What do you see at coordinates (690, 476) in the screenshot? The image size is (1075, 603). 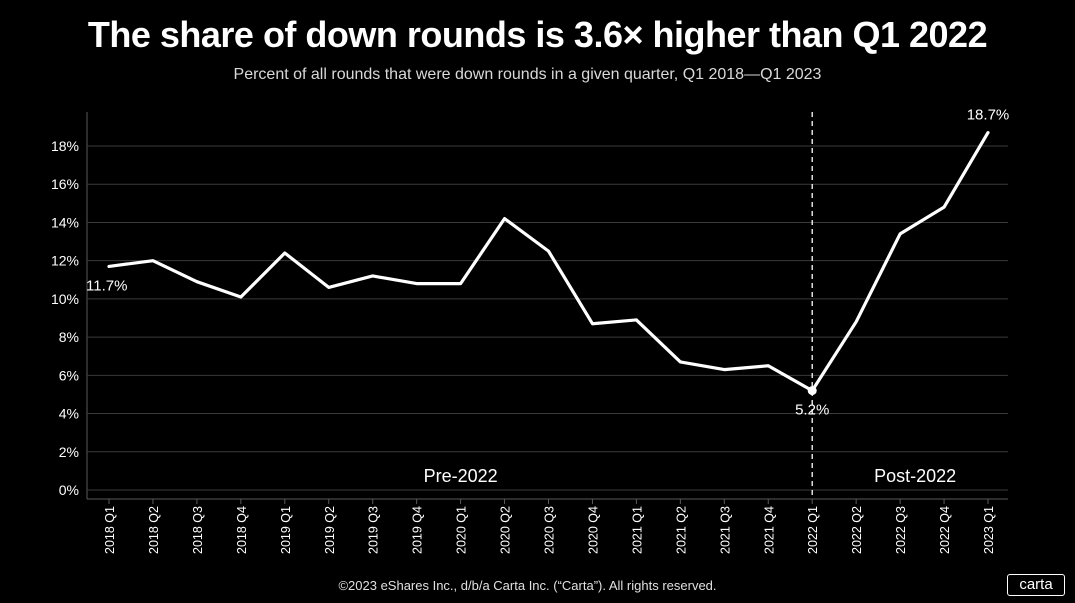 I see `region-labels: Pre-2022 Post-2022` at bounding box center [690, 476].